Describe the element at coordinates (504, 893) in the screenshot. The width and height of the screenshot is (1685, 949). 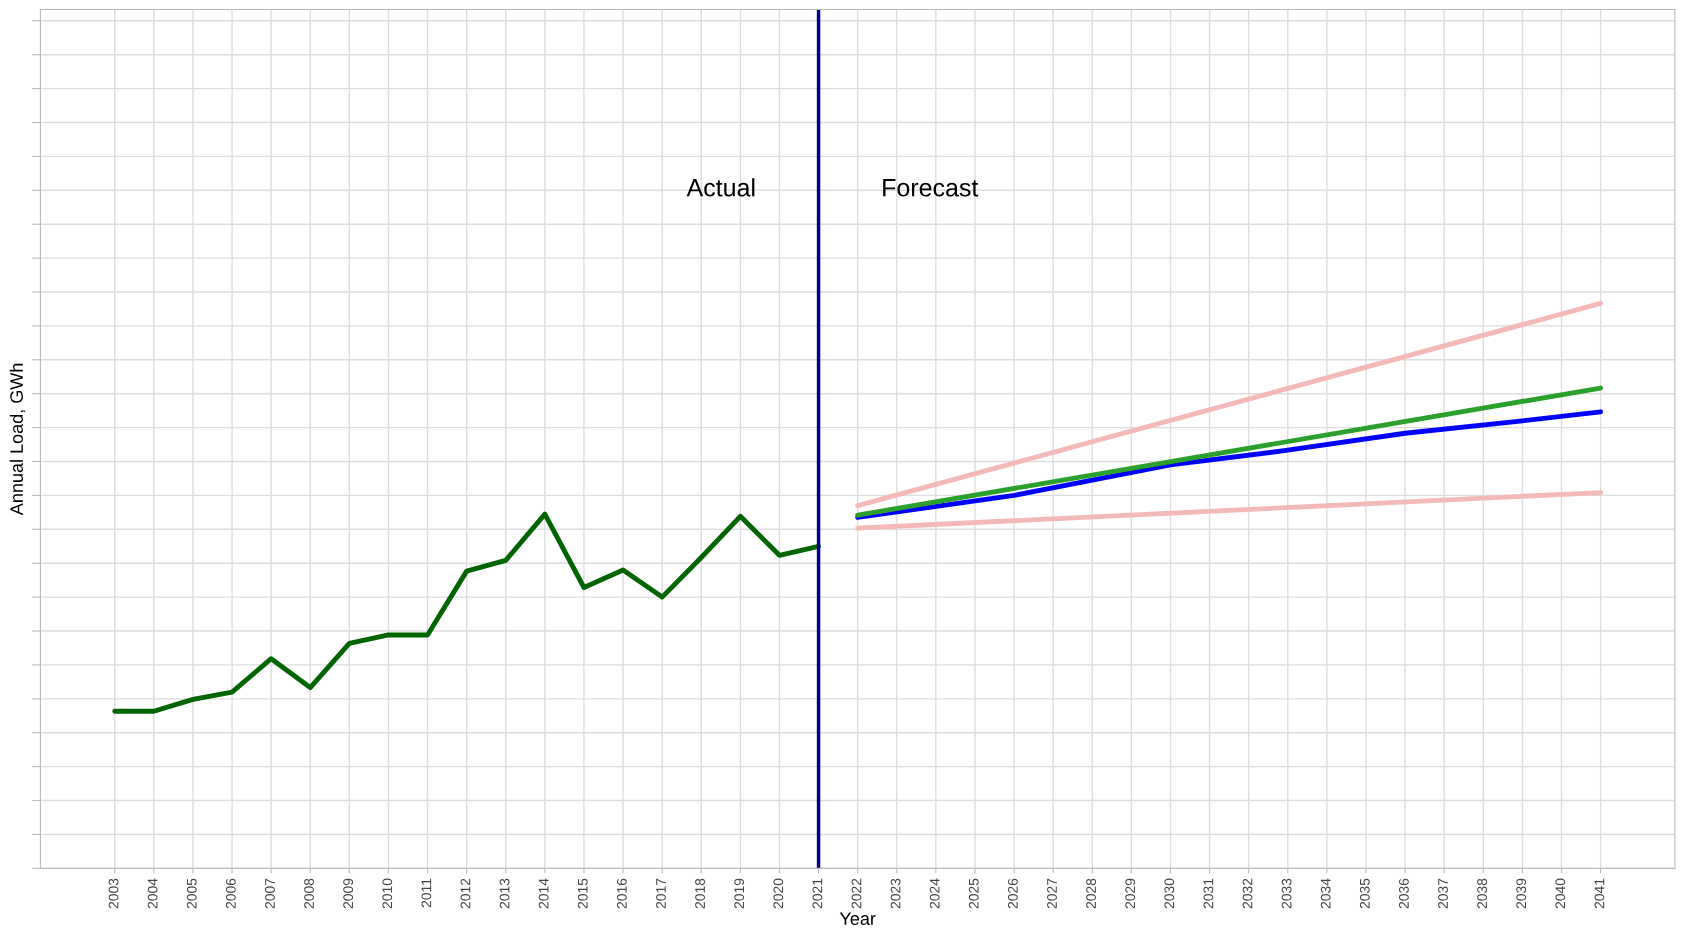
I see `x-tick-label: 2013` at that location.